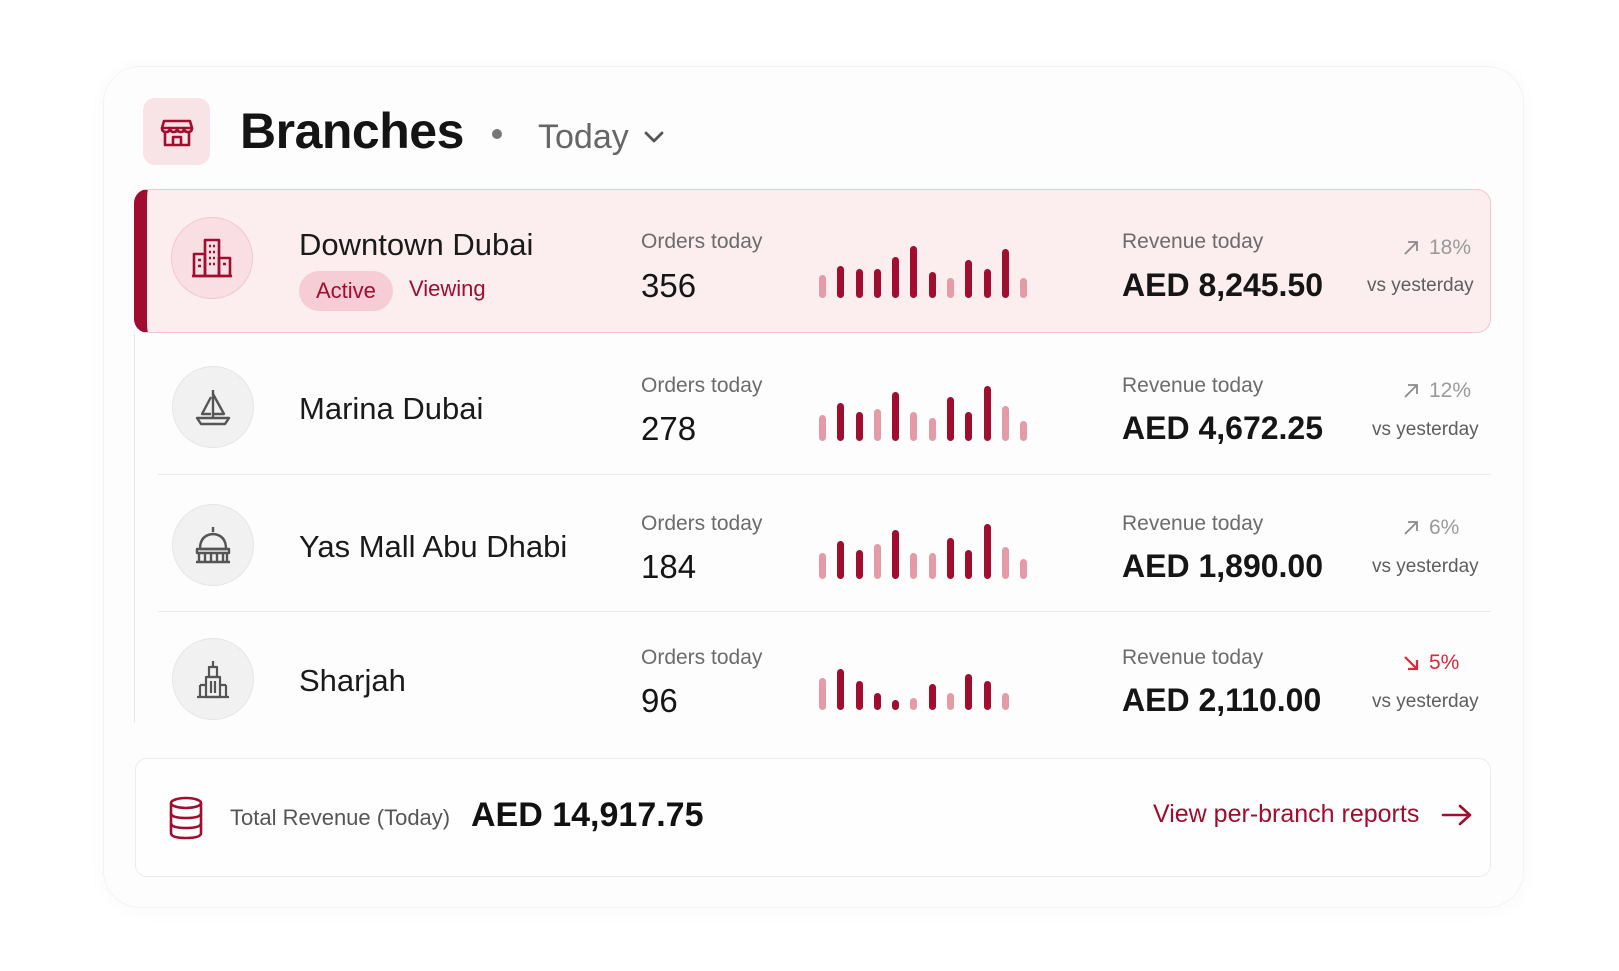  What do you see at coordinates (1222, 700) in the screenshot?
I see `revenue-value: AED 2,110.00` at bounding box center [1222, 700].